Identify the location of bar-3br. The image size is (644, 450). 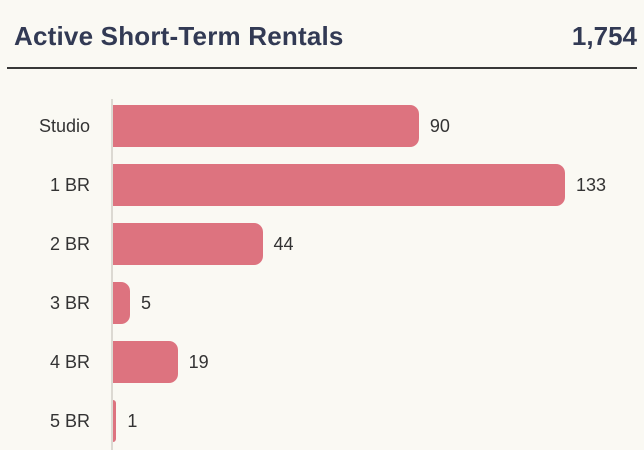
(121, 303).